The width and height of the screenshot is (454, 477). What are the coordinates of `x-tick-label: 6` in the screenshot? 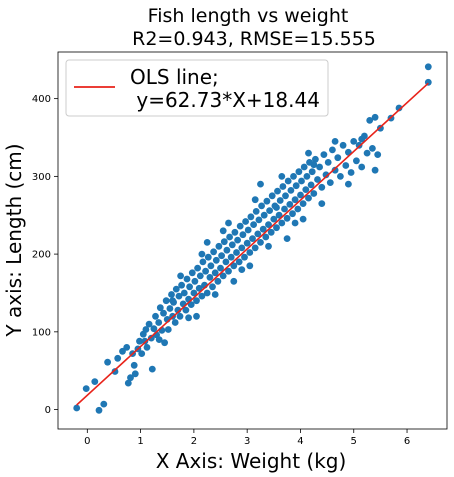 It's located at (407, 441).